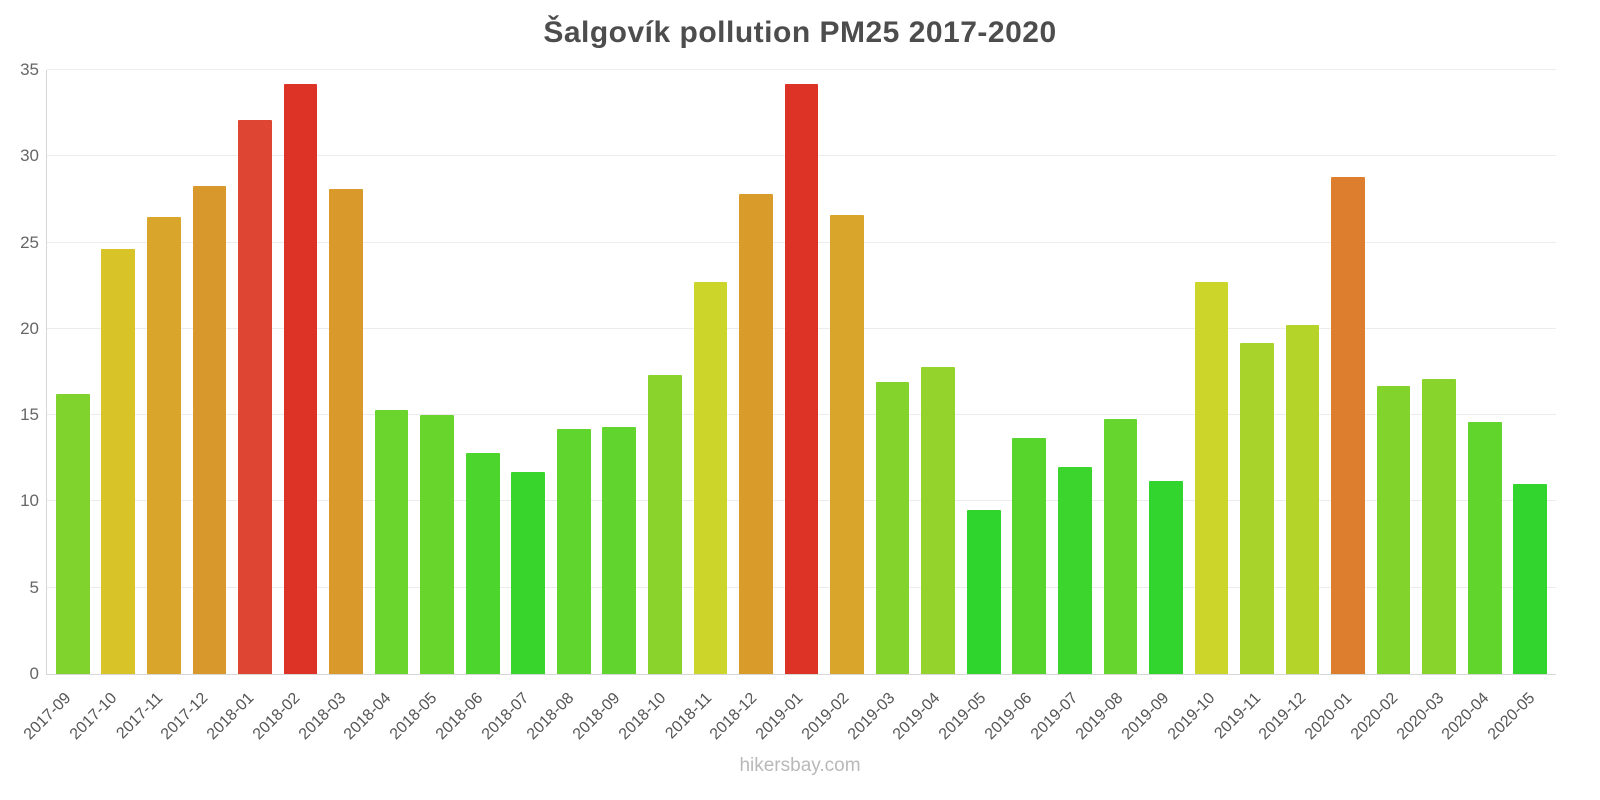  Describe the element at coordinates (29, 415) in the screenshot. I see `y-tick-label: 15` at that location.